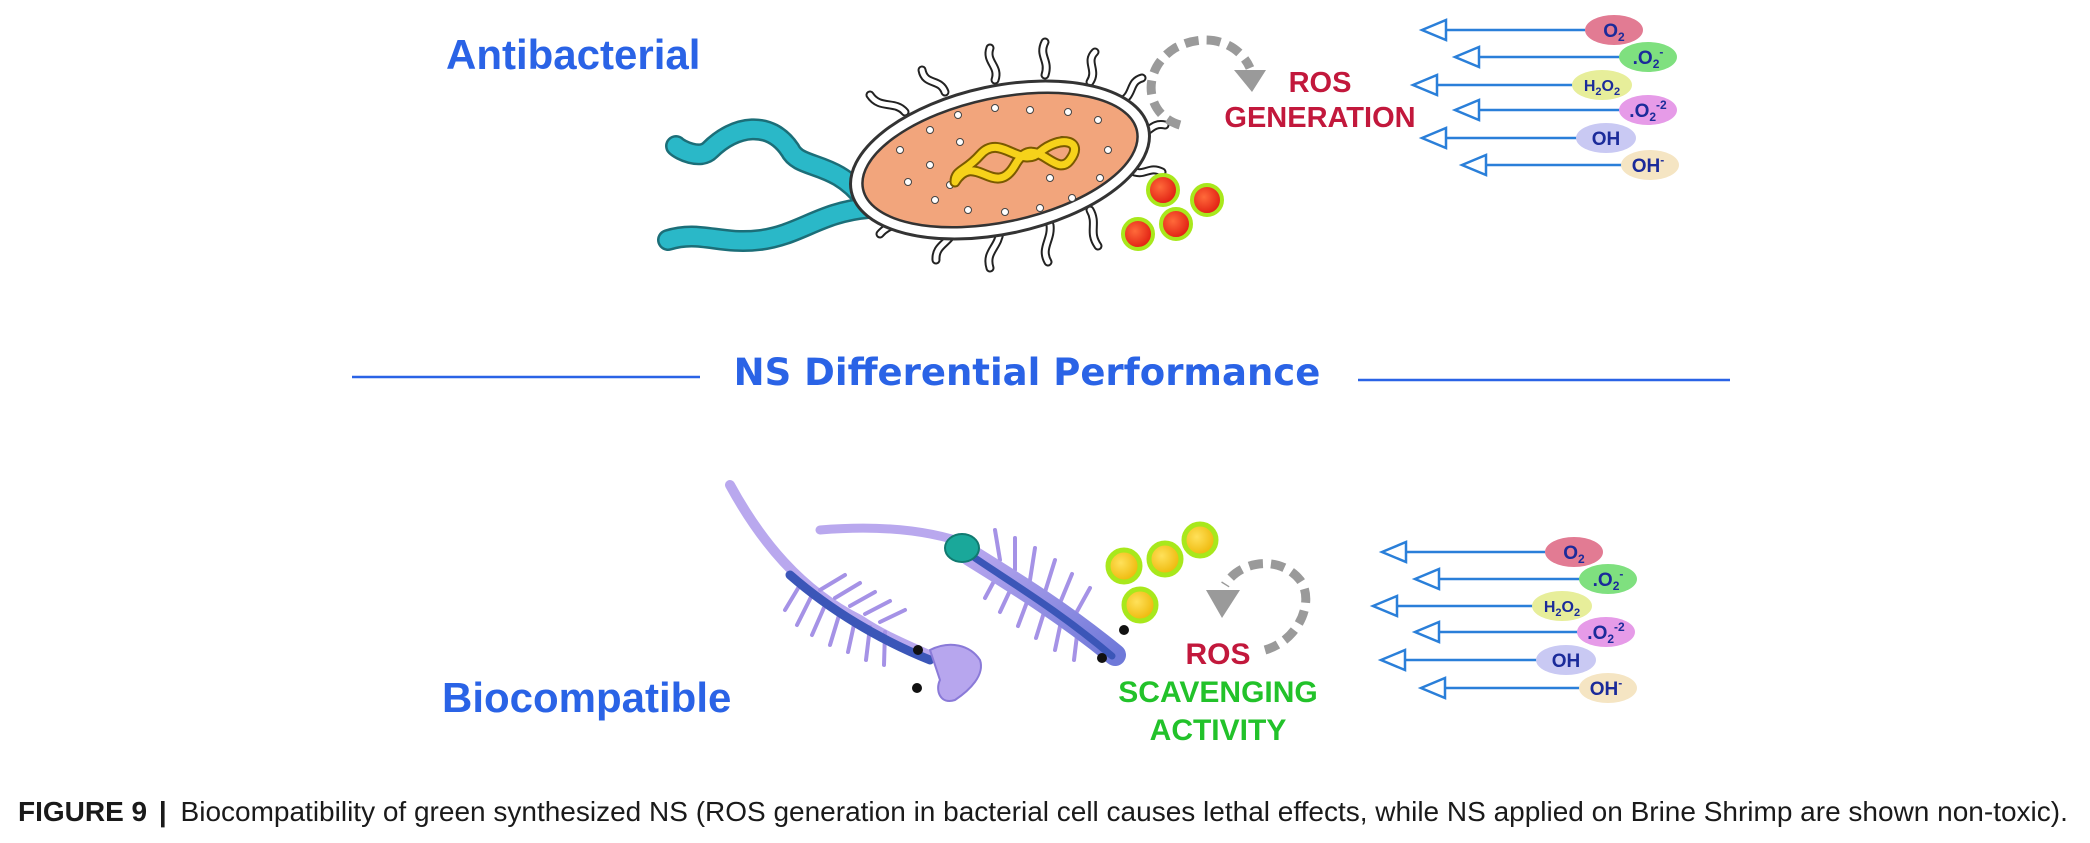 Image resolution: width=2090 pixels, height=843 pixels. I want to click on ros-species-group-bottom: O2 .O2- H2O2 .O2-2 OH OH-, so click(1503, 620).